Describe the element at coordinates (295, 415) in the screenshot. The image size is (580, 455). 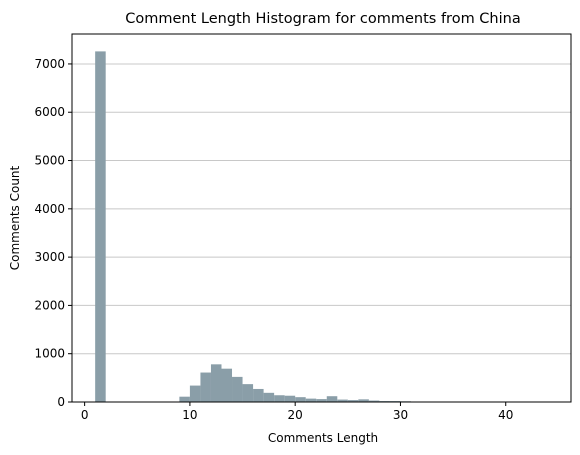
I see `x-tick-label: 20` at that location.